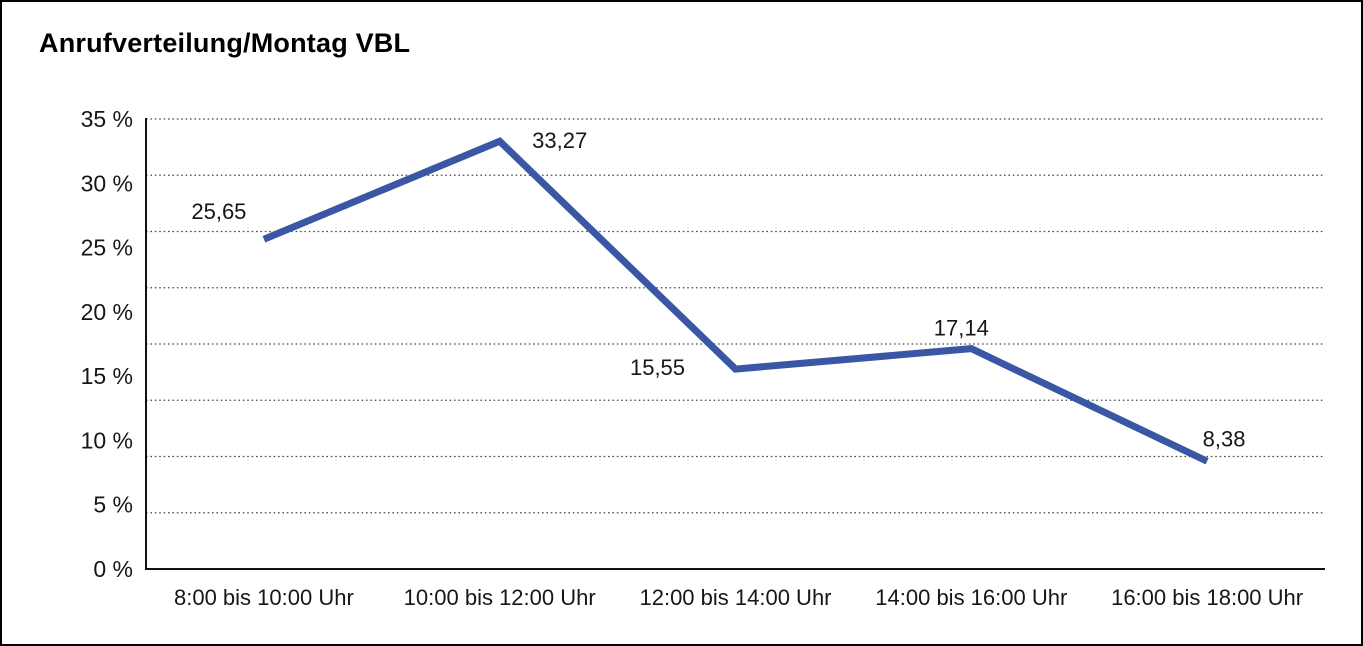 This screenshot has width=1363, height=646. Describe the element at coordinates (107, 440) in the screenshot. I see `y-tick-label: 10 %` at that location.